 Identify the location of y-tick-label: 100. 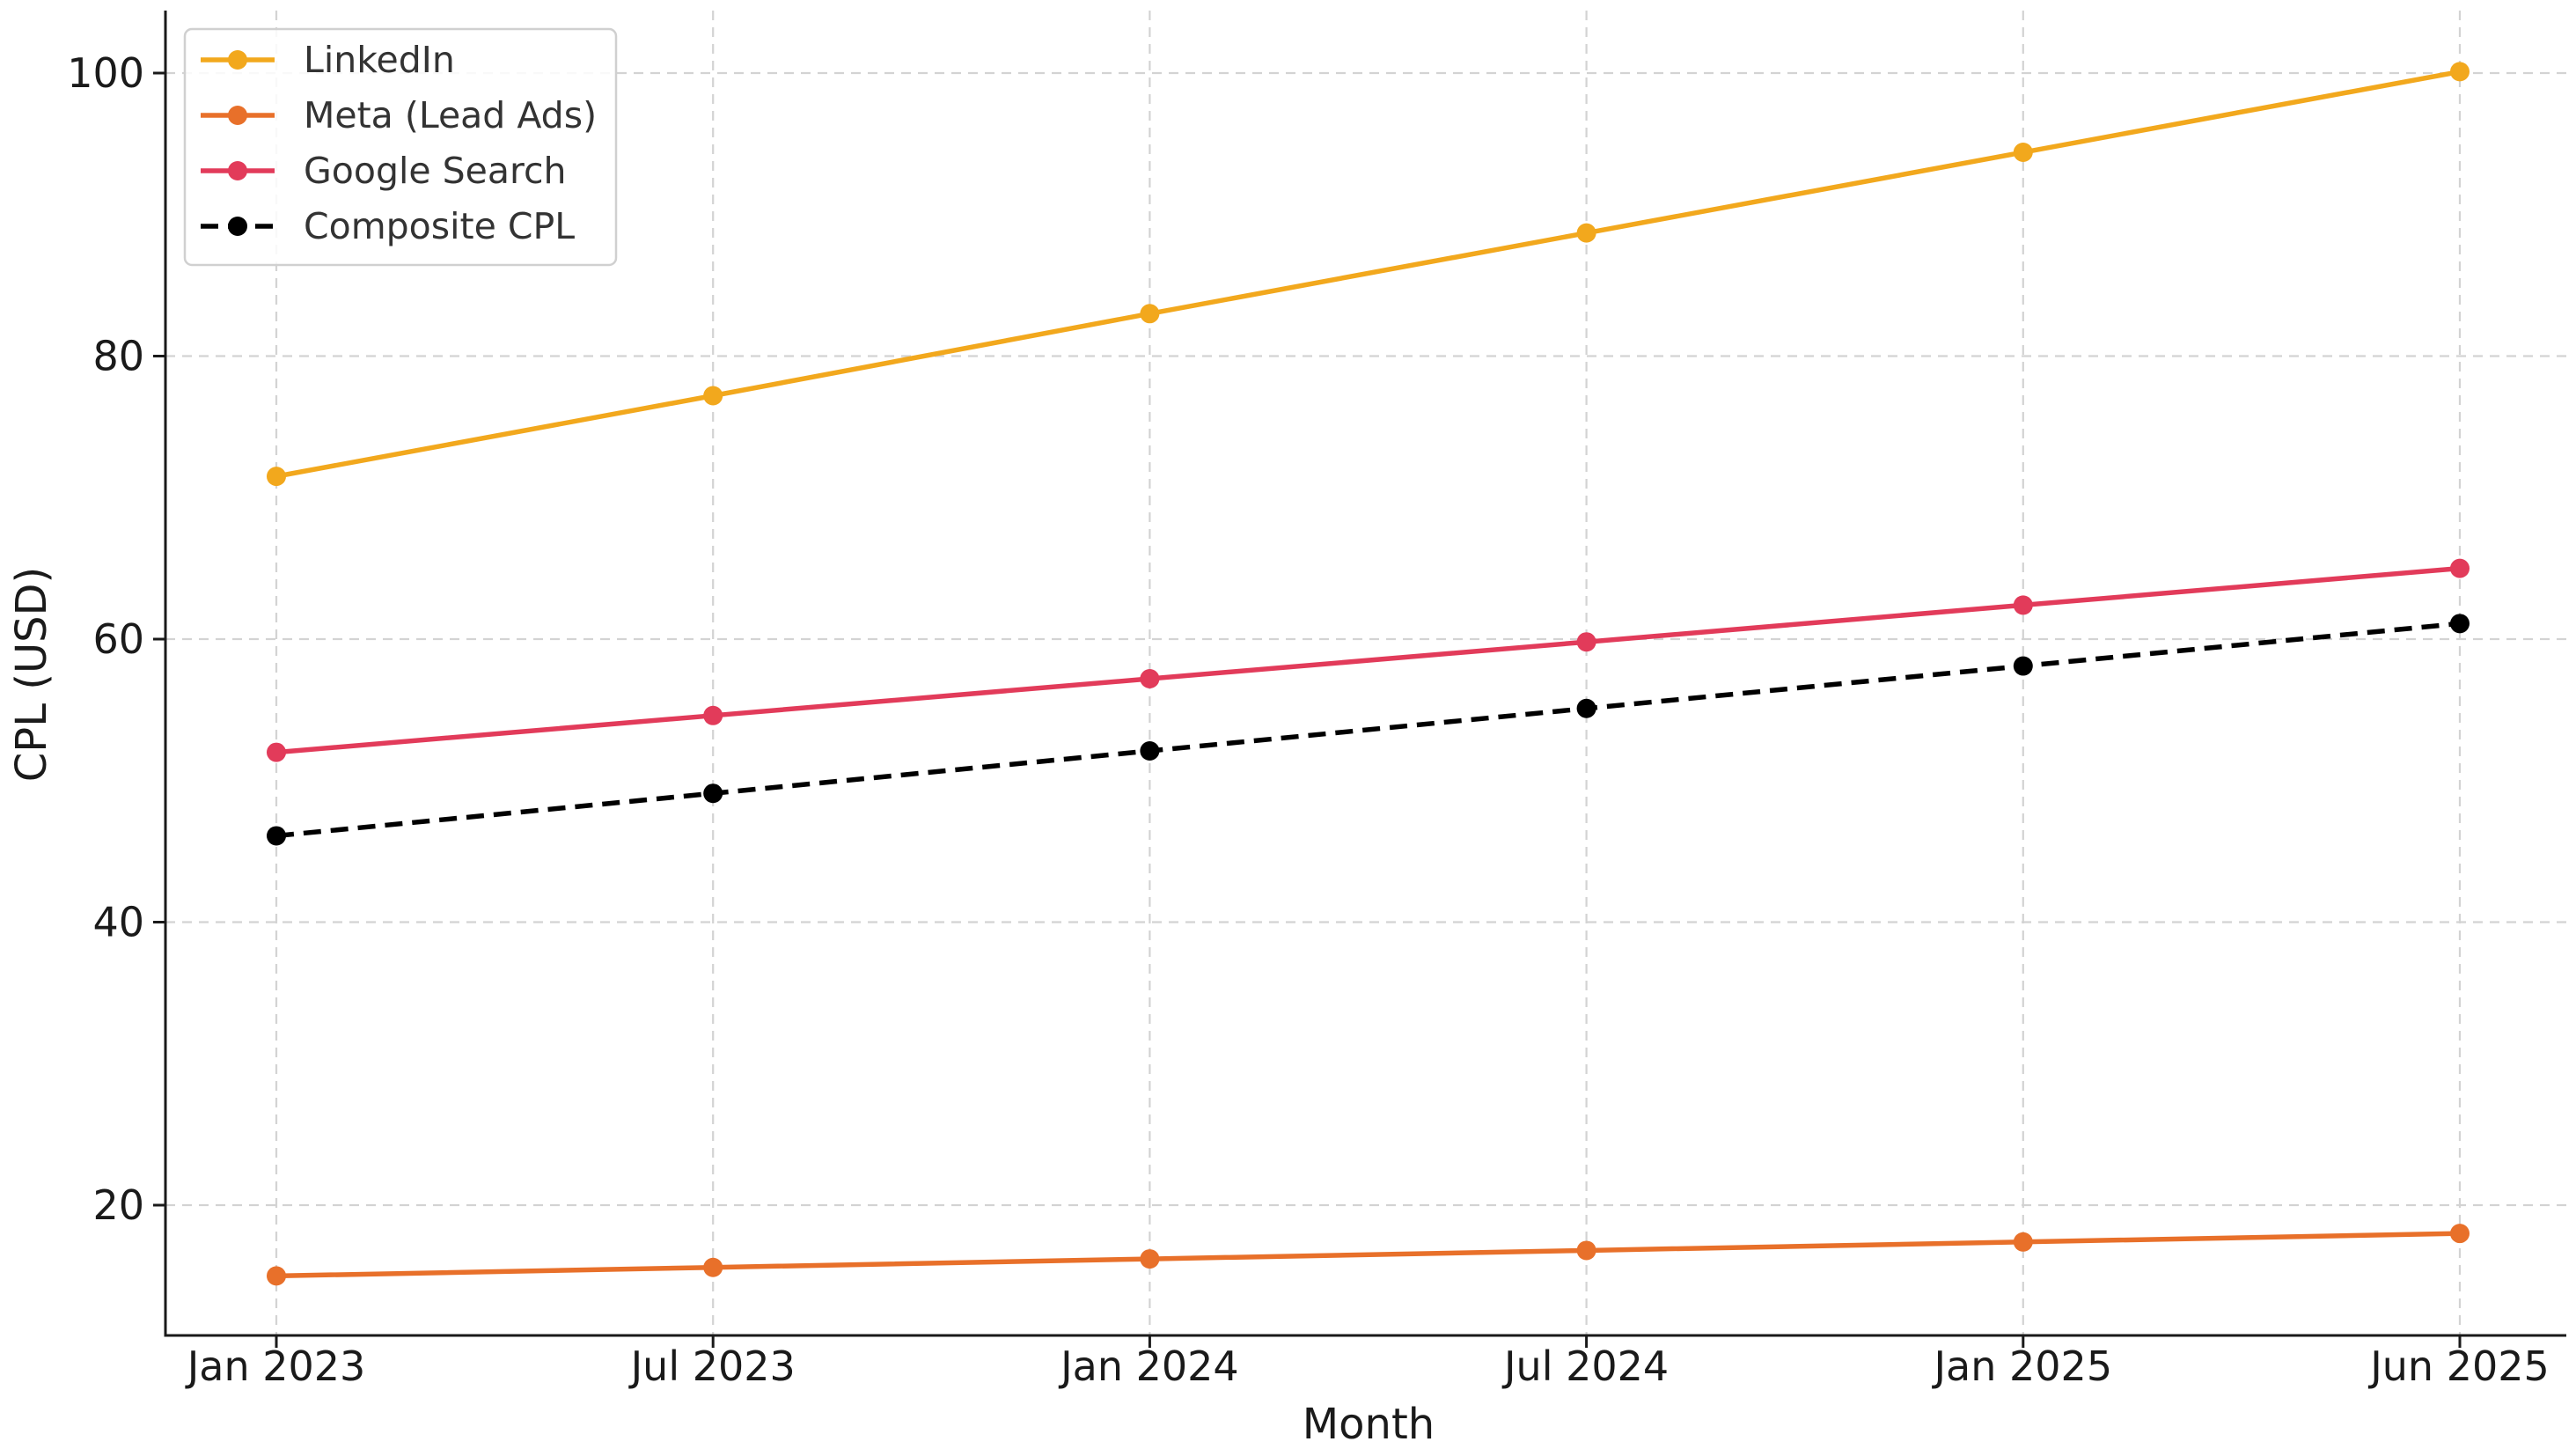
(105, 73).